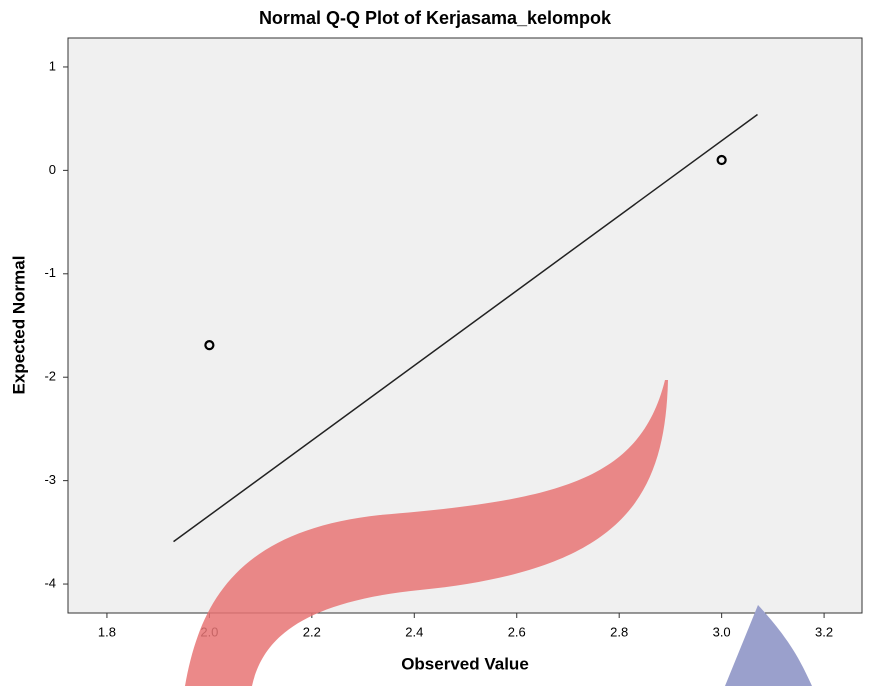 Image resolution: width=870 pixels, height=691 pixels. What do you see at coordinates (50, 272) in the screenshot?
I see `y-tick-label: -1` at bounding box center [50, 272].